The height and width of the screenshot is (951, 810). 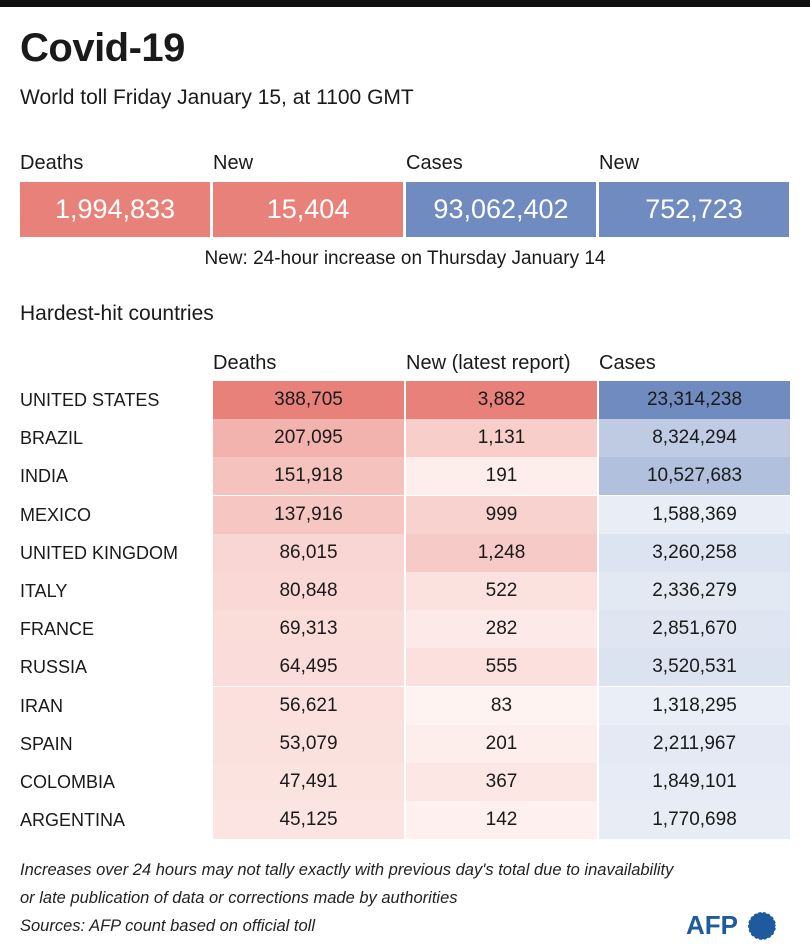 What do you see at coordinates (501, 514) in the screenshot?
I see `cell-new: 999` at bounding box center [501, 514].